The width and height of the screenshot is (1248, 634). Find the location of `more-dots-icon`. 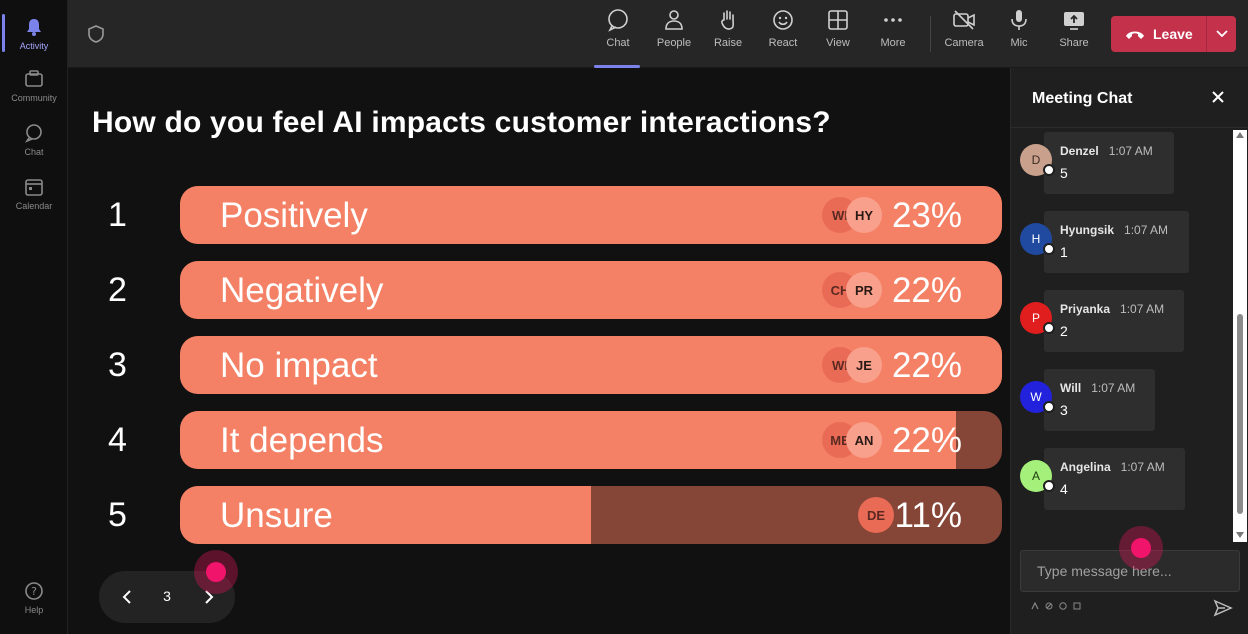

more-dots-icon is located at coordinates (893, 20).